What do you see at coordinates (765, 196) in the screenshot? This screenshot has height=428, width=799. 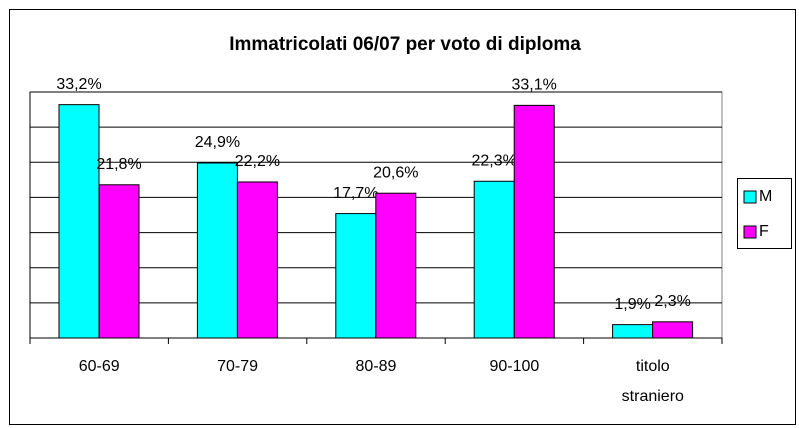 I see `legend-label: M` at bounding box center [765, 196].